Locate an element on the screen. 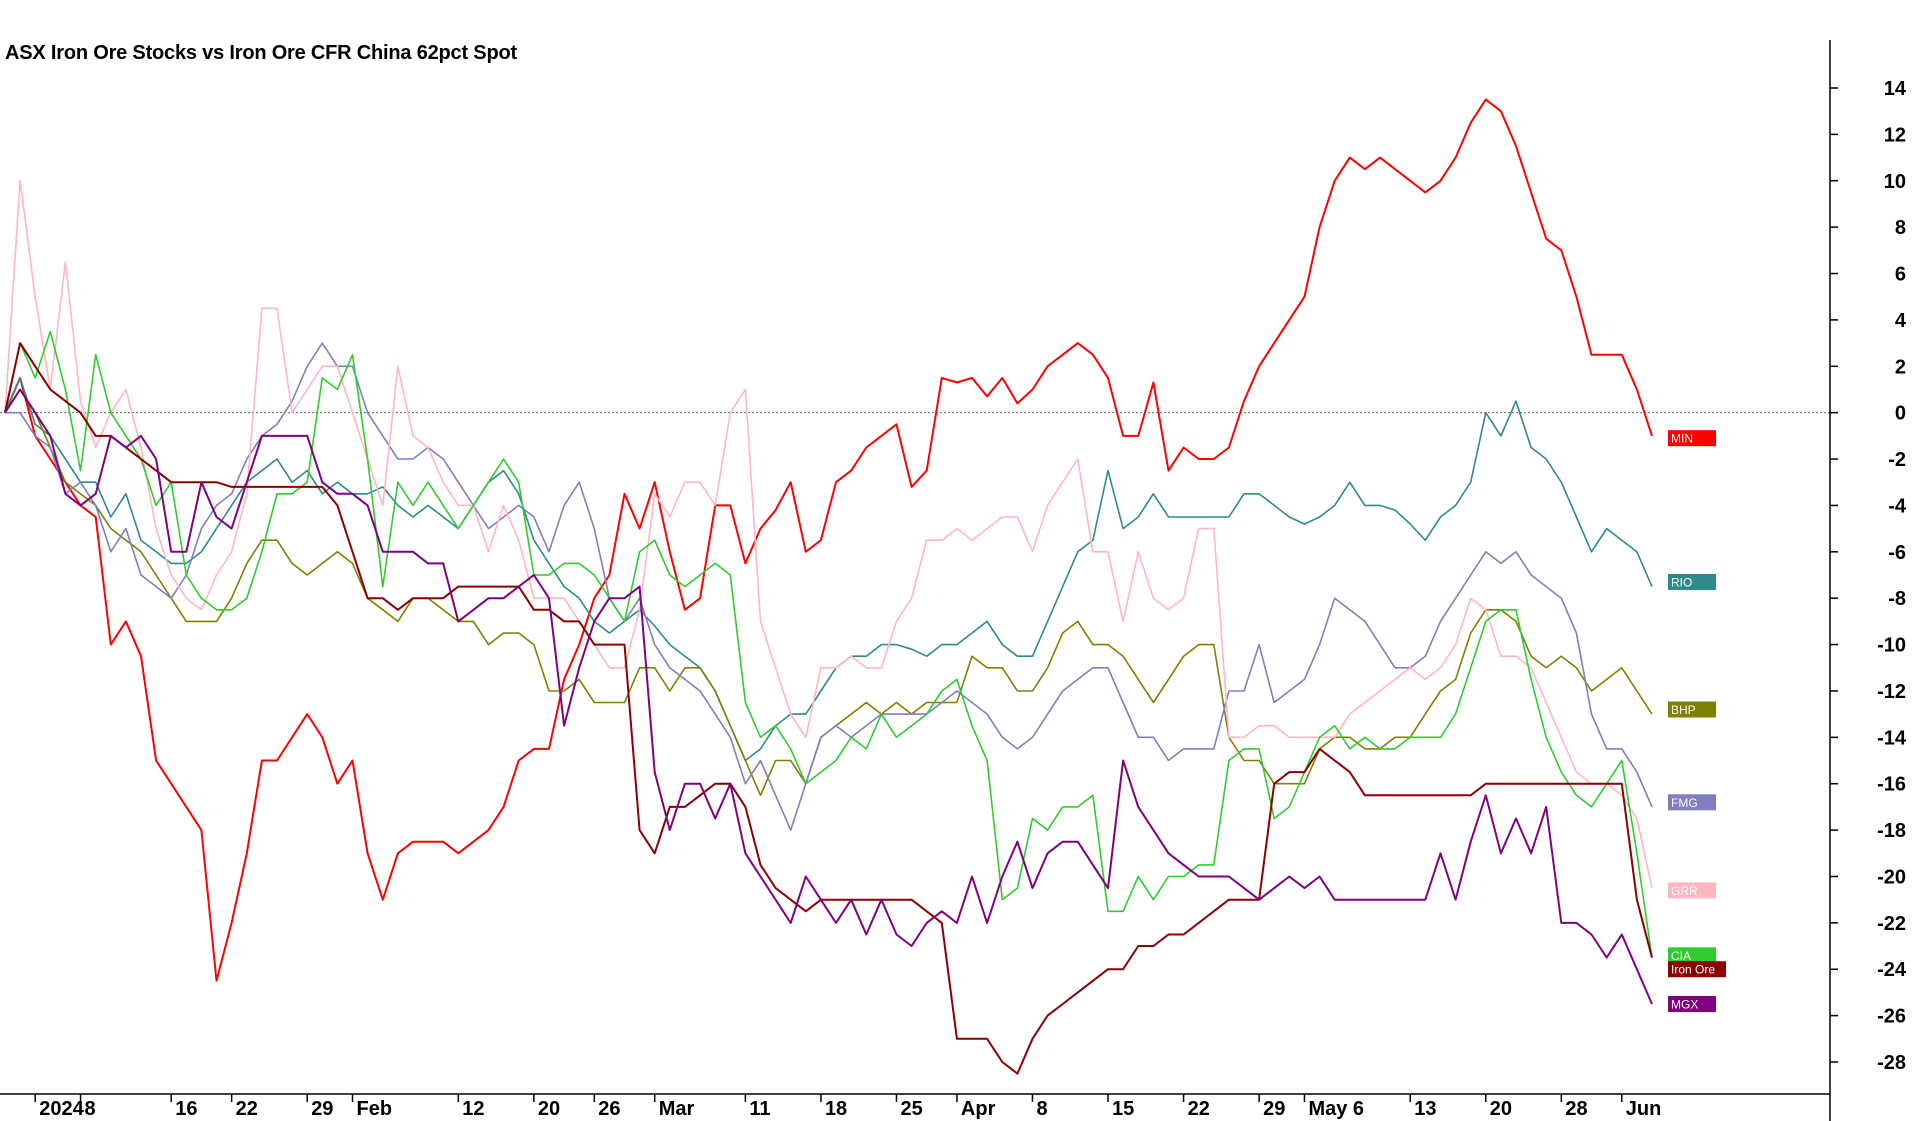  series-tag-bg-grr is located at coordinates (1692, 890).